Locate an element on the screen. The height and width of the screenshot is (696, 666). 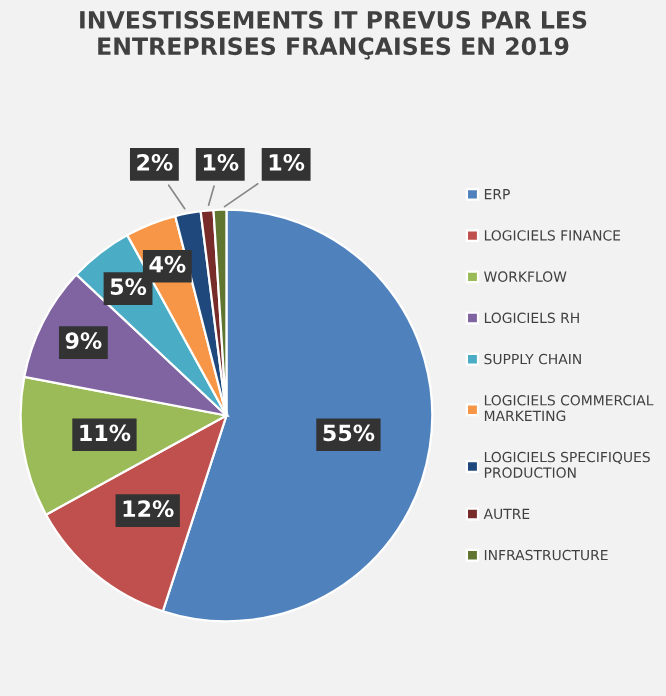
data-label: 2% is located at coordinates (155, 162).